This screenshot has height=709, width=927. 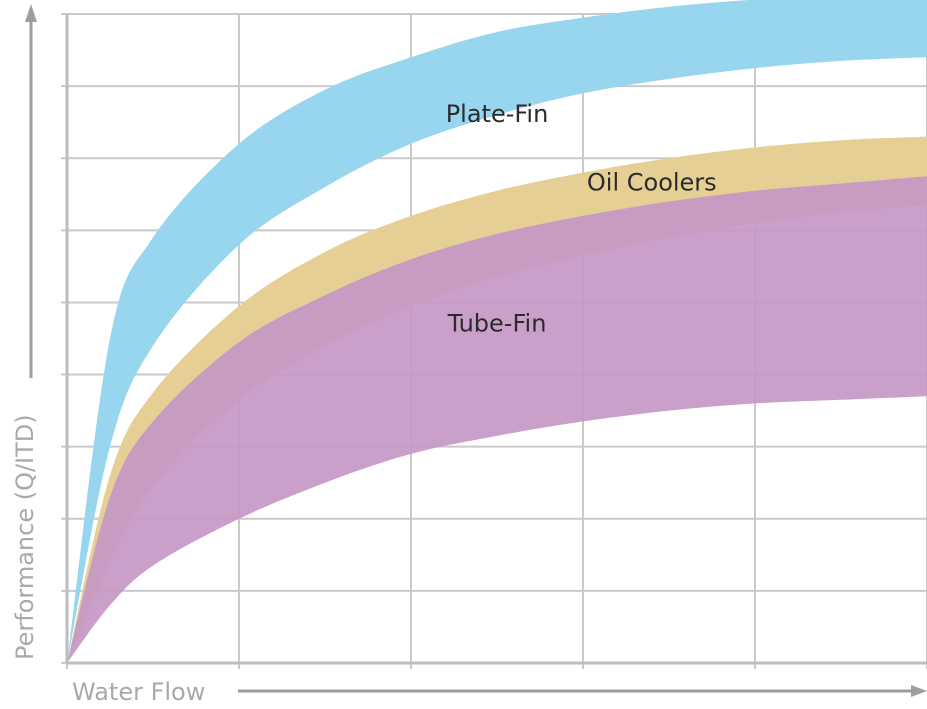 I want to click on label-tube-fin: Tube-Fin, so click(x=497, y=323).